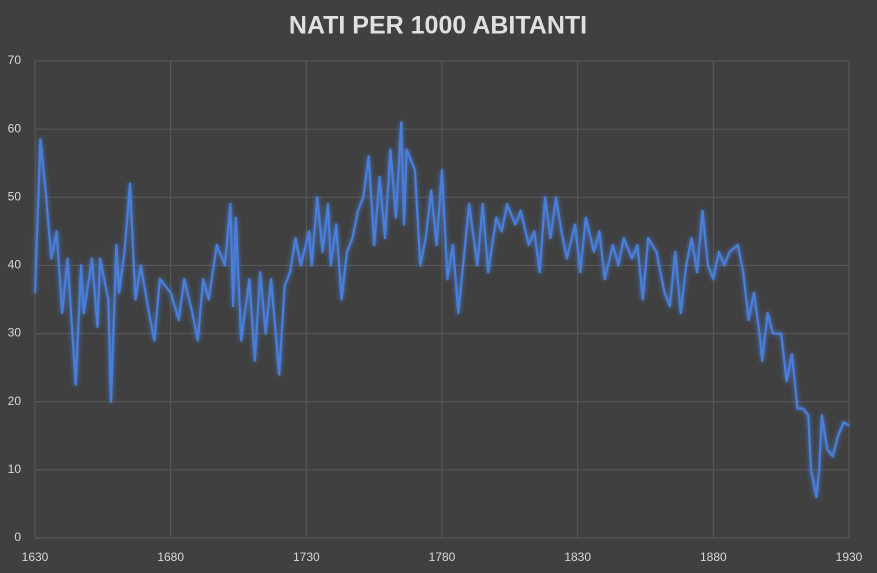  Describe the element at coordinates (438, 26) in the screenshot. I see `chart-title: NATI PER 1000 ABITANTI` at that location.